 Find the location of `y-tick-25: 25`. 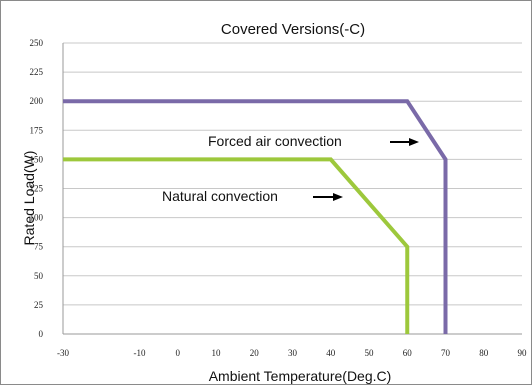

y-tick-25: 25 is located at coordinates (39, 305).